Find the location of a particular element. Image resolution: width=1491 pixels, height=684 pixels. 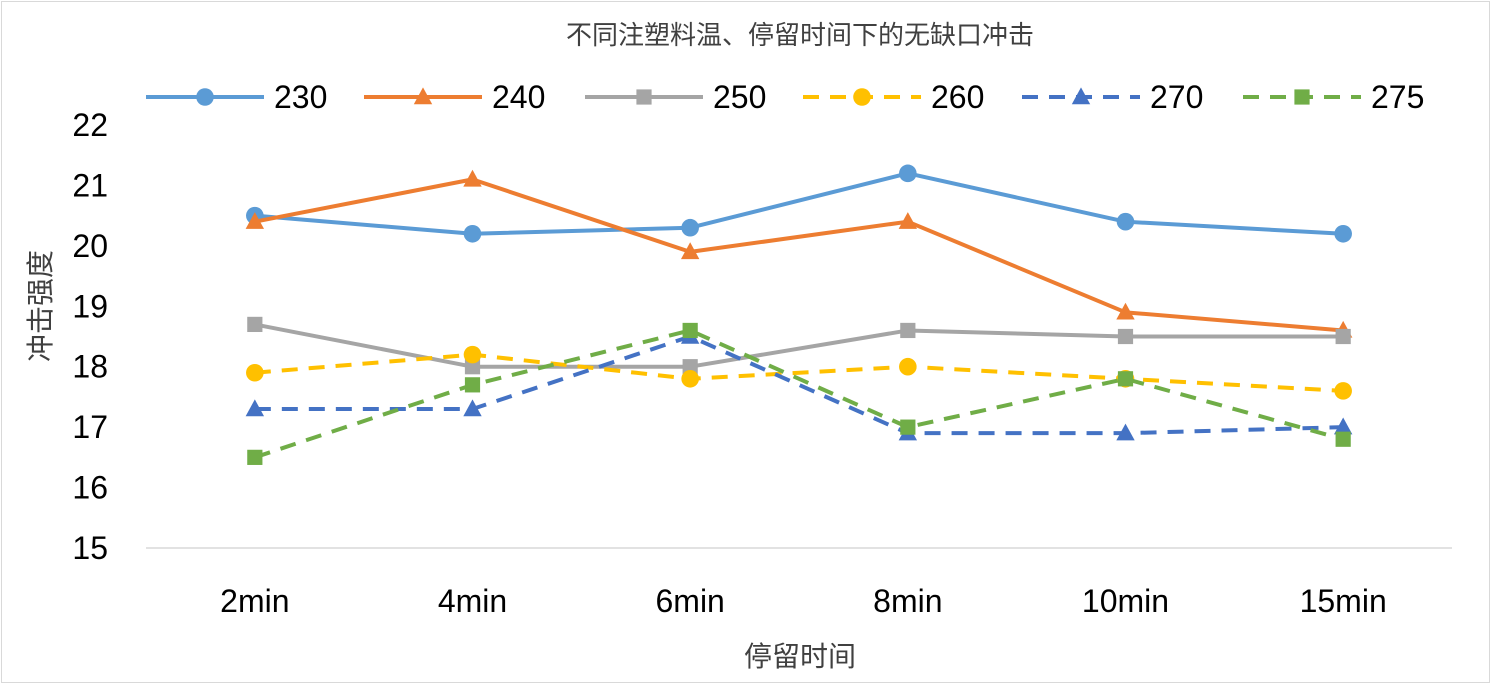

x-axis-ticks: 2min 4min 6min 8min 10min 15min is located at coordinates (803, 601).